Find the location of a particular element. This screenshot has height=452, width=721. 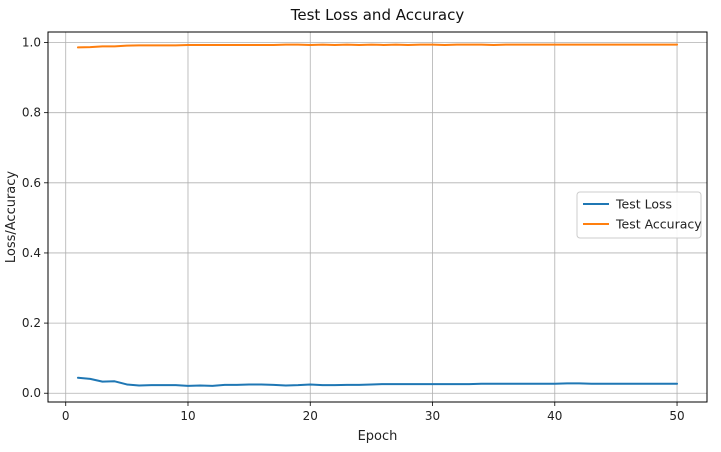

x-axis-label: Epoch is located at coordinates (378, 436).